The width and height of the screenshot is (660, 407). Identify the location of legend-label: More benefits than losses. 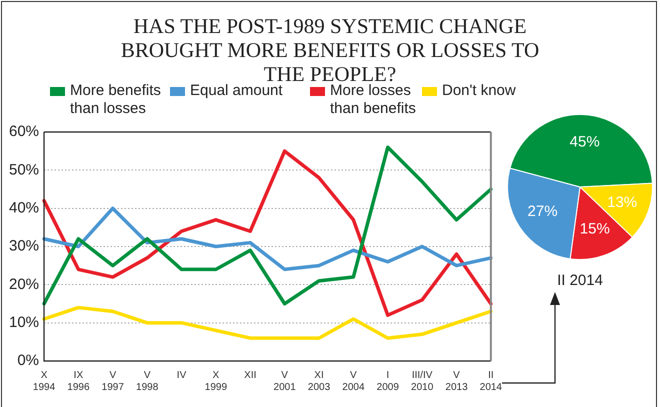
(116, 100).